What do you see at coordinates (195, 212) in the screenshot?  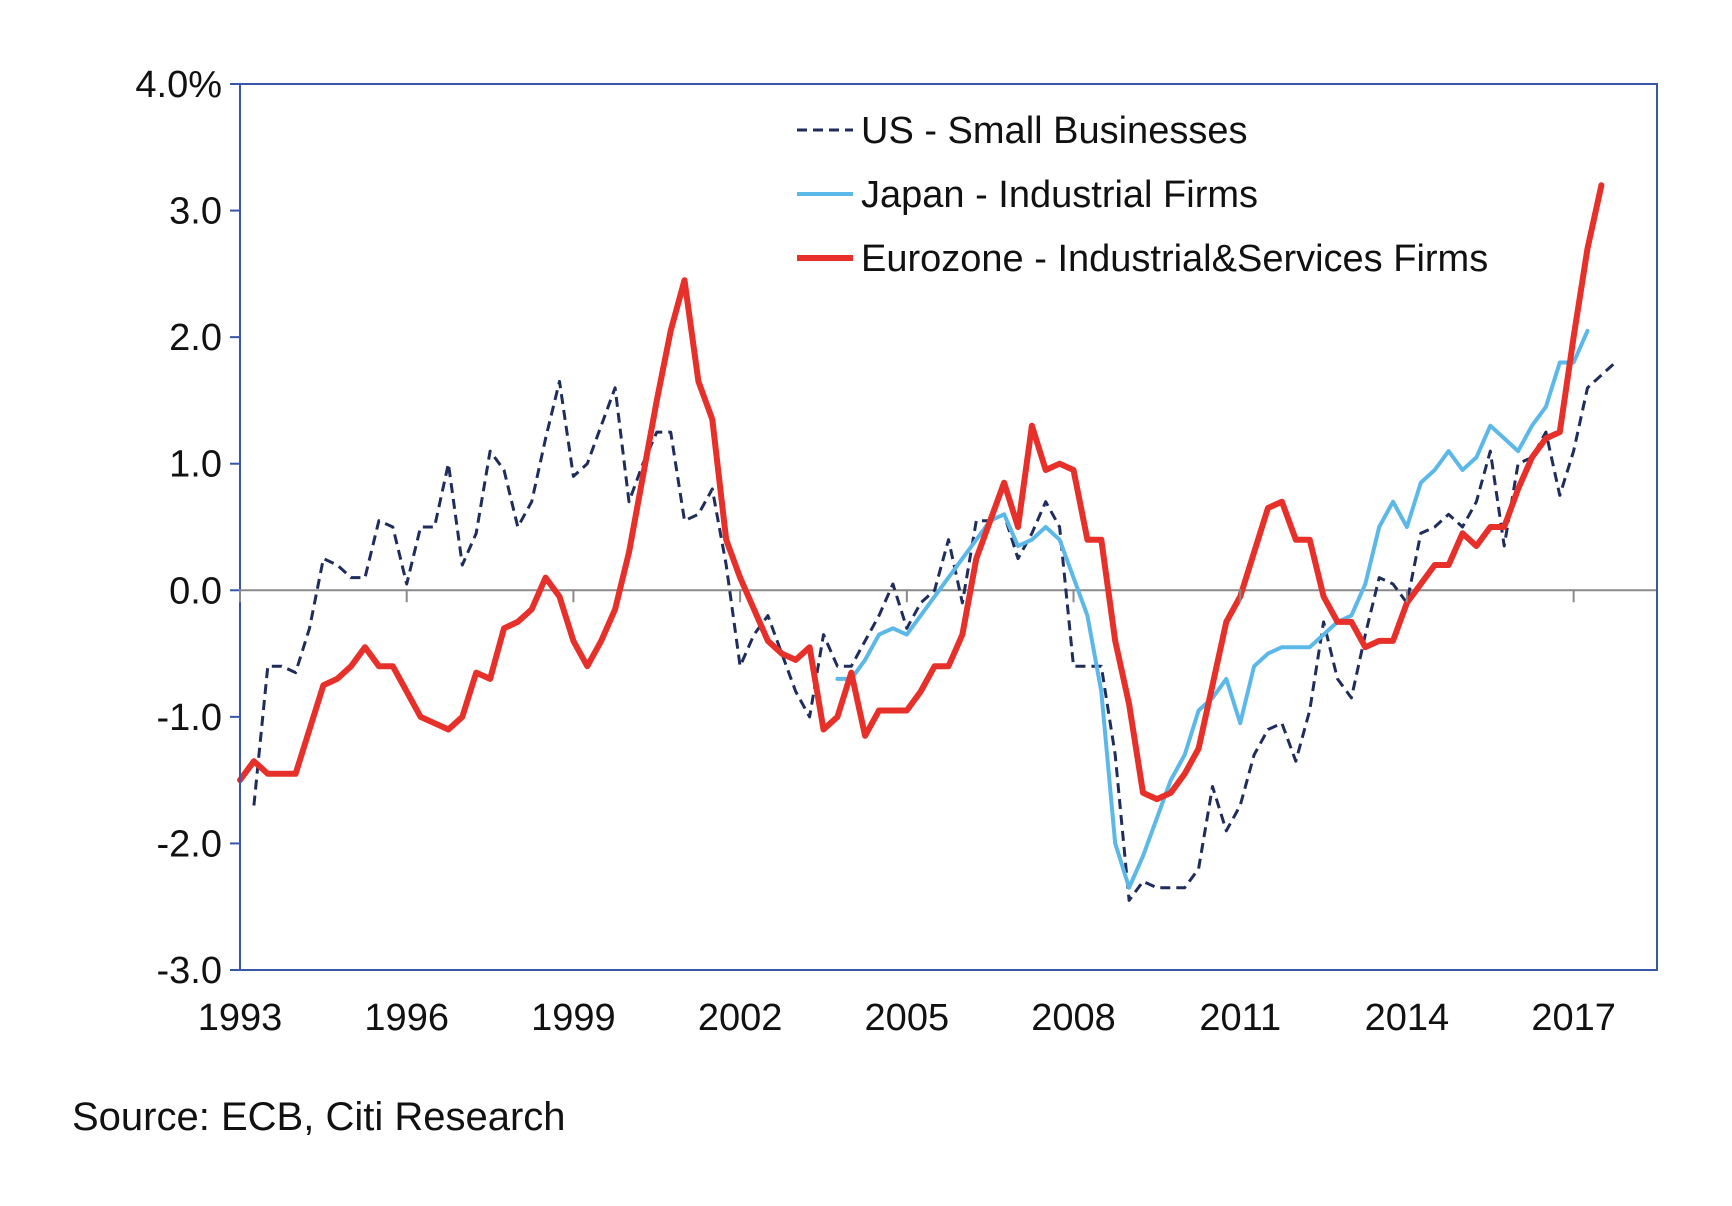 I see `y-tick-label: 3.0` at bounding box center [195, 212].